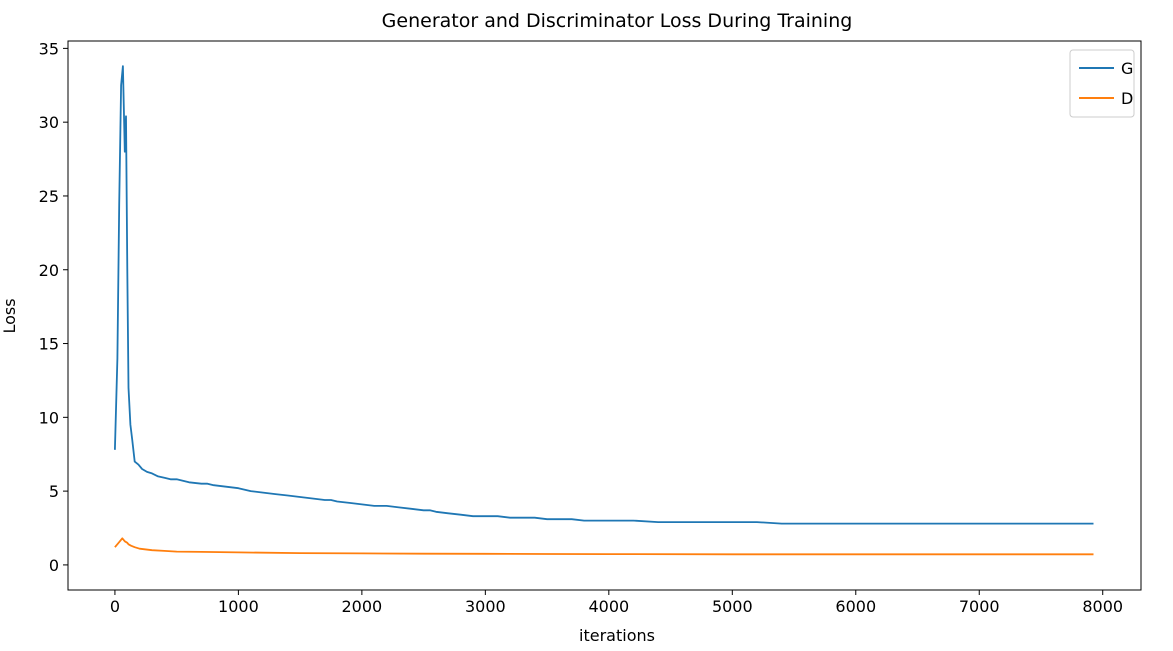  What do you see at coordinates (1102, 606) in the screenshot?
I see `x-tick-label: 8000` at bounding box center [1102, 606].